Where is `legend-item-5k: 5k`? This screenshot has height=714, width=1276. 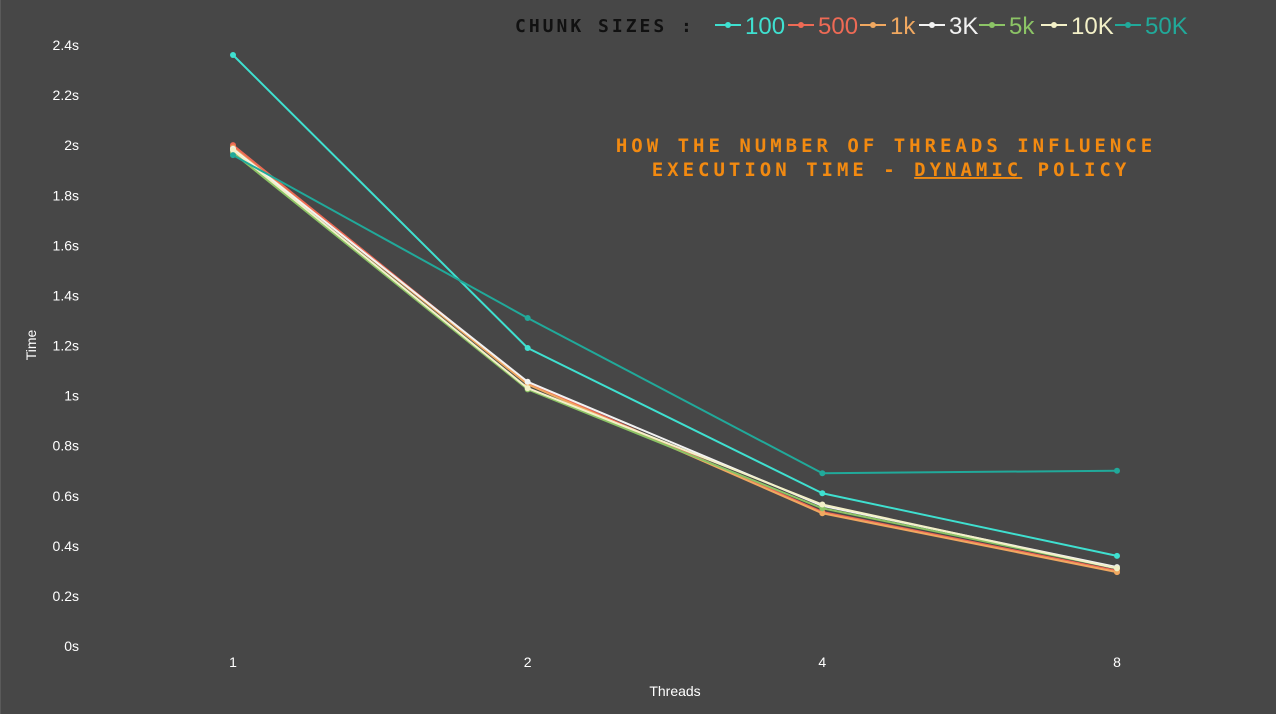 legend-item-5k: 5k is located at coordinates (1007, 26).